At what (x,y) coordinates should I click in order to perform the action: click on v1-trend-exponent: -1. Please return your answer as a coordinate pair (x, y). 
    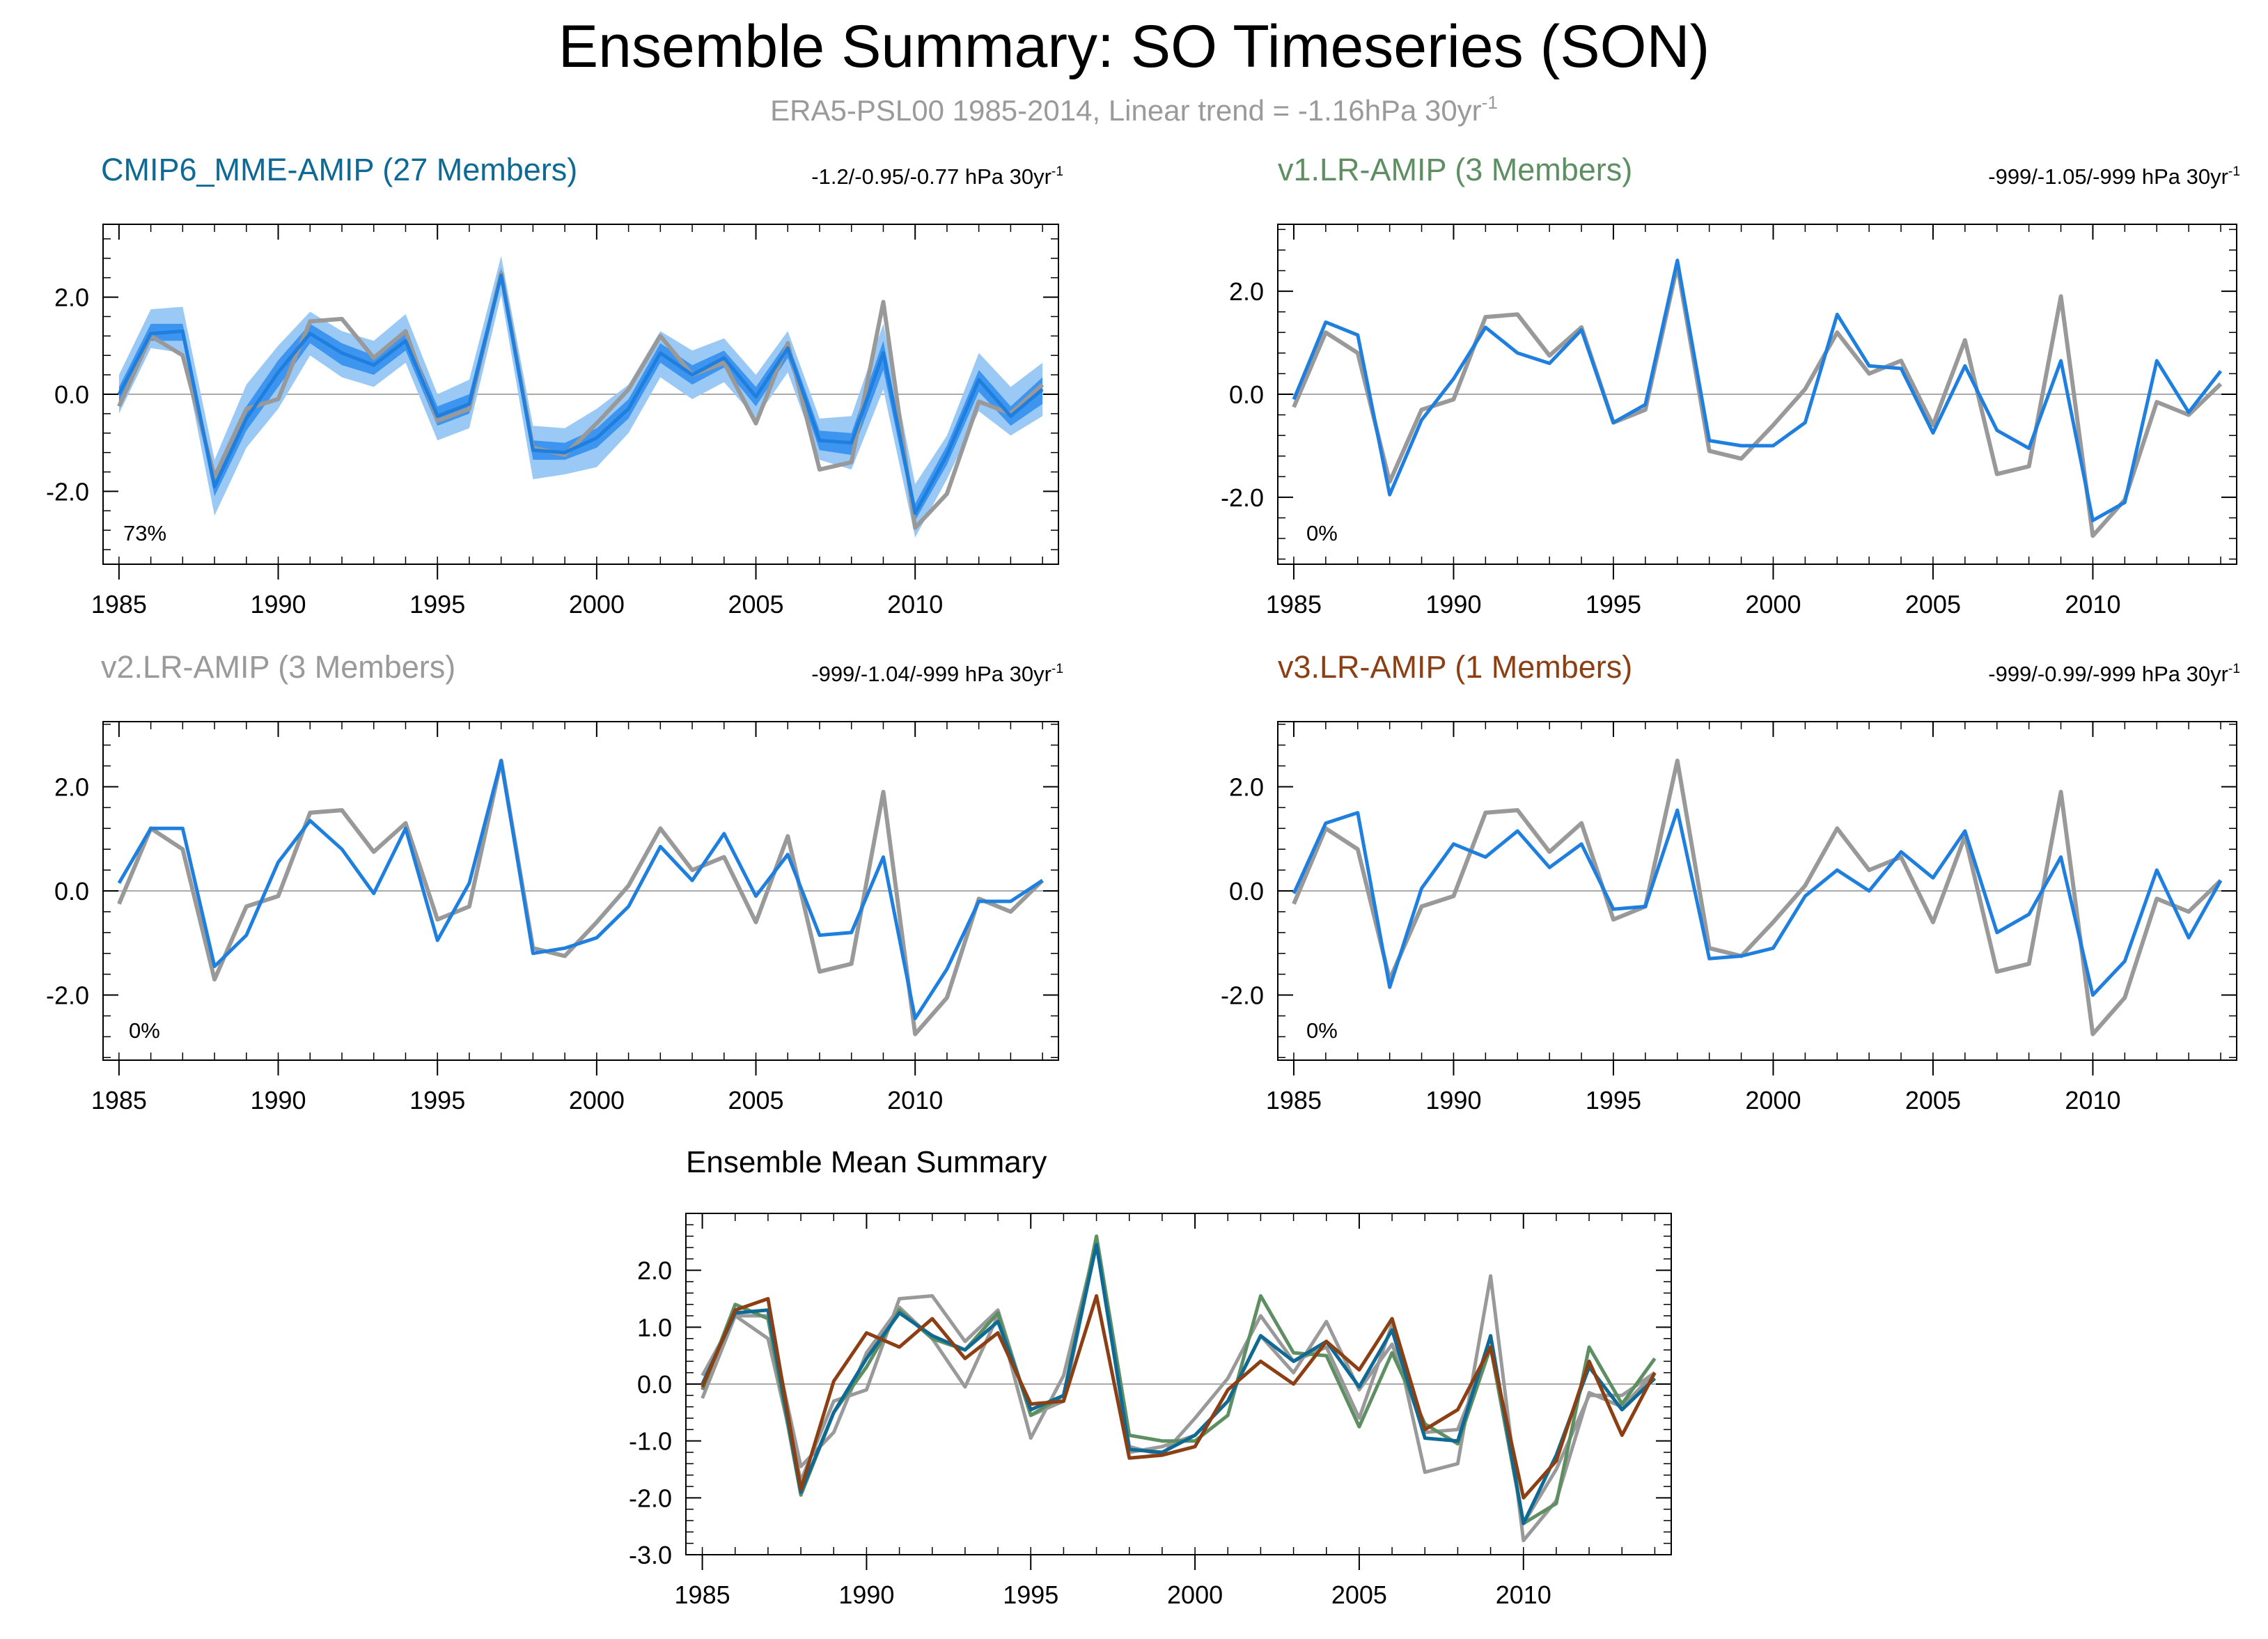
    Looking at the image, I should click on (2234, 171).